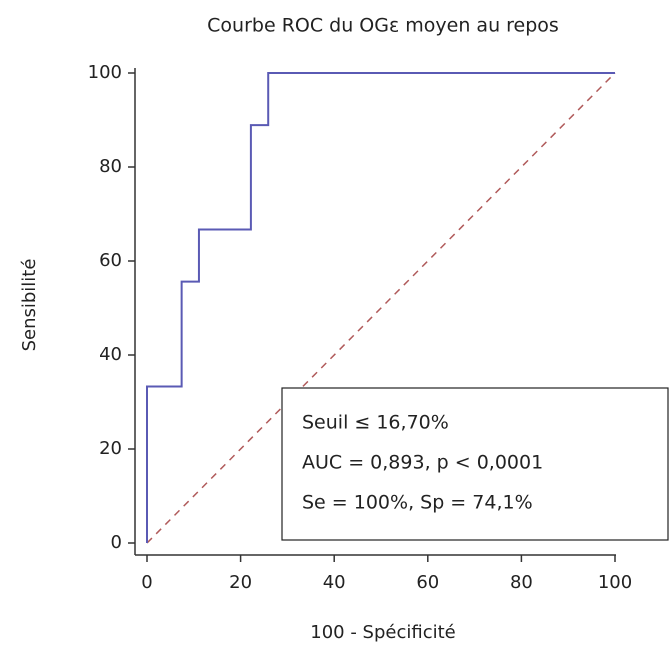 The image size is (671, 646). What do you see at coordinates (105, 72) in the screenshot?
I see `y-tick-label: 100` at bounding box center [105, 72].